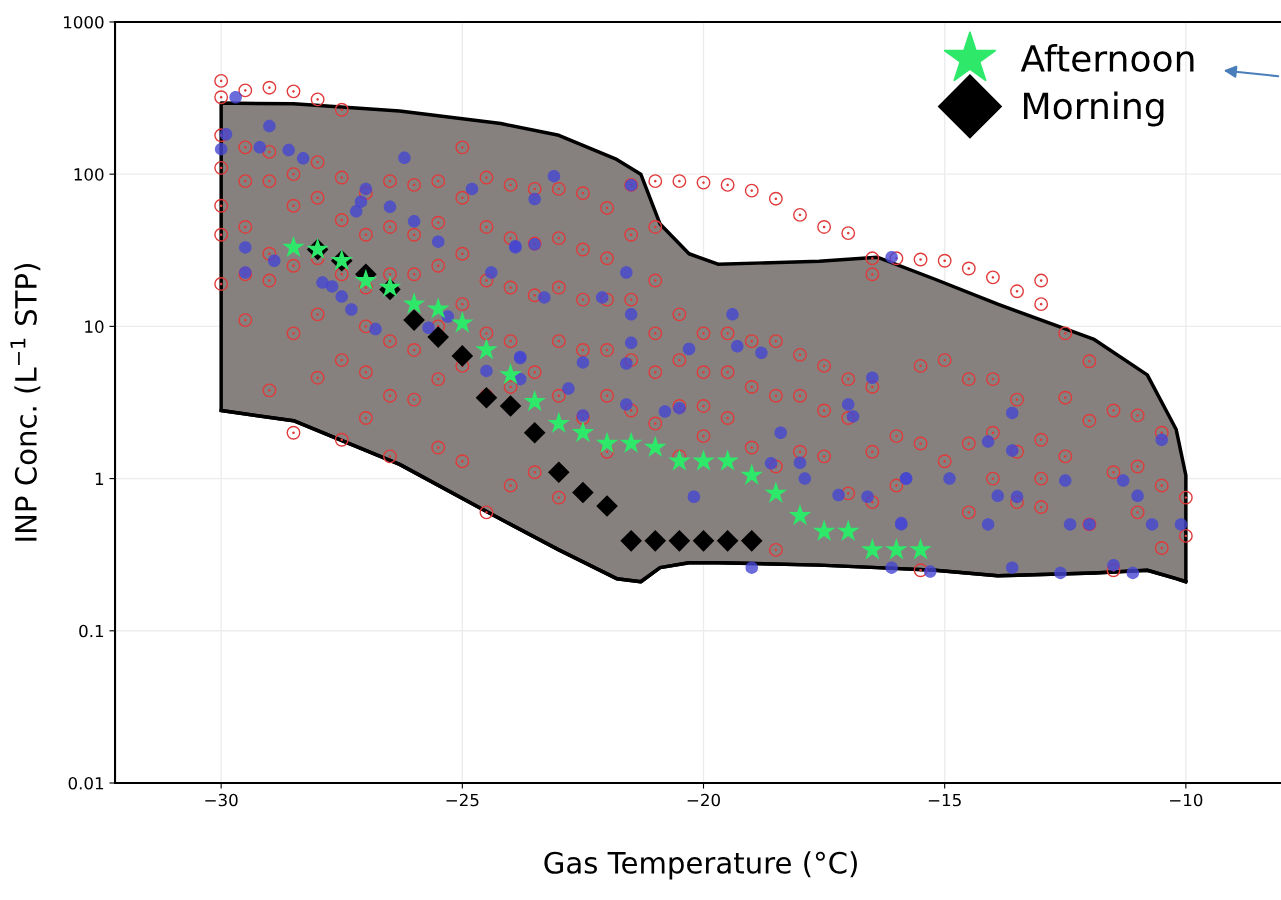 This screenshot has width=1281, height=900. What do you see at coordinates (86, 783) in the screenshot?
I see `y-tick-label: 0.01` at bounding box center [86, 783].